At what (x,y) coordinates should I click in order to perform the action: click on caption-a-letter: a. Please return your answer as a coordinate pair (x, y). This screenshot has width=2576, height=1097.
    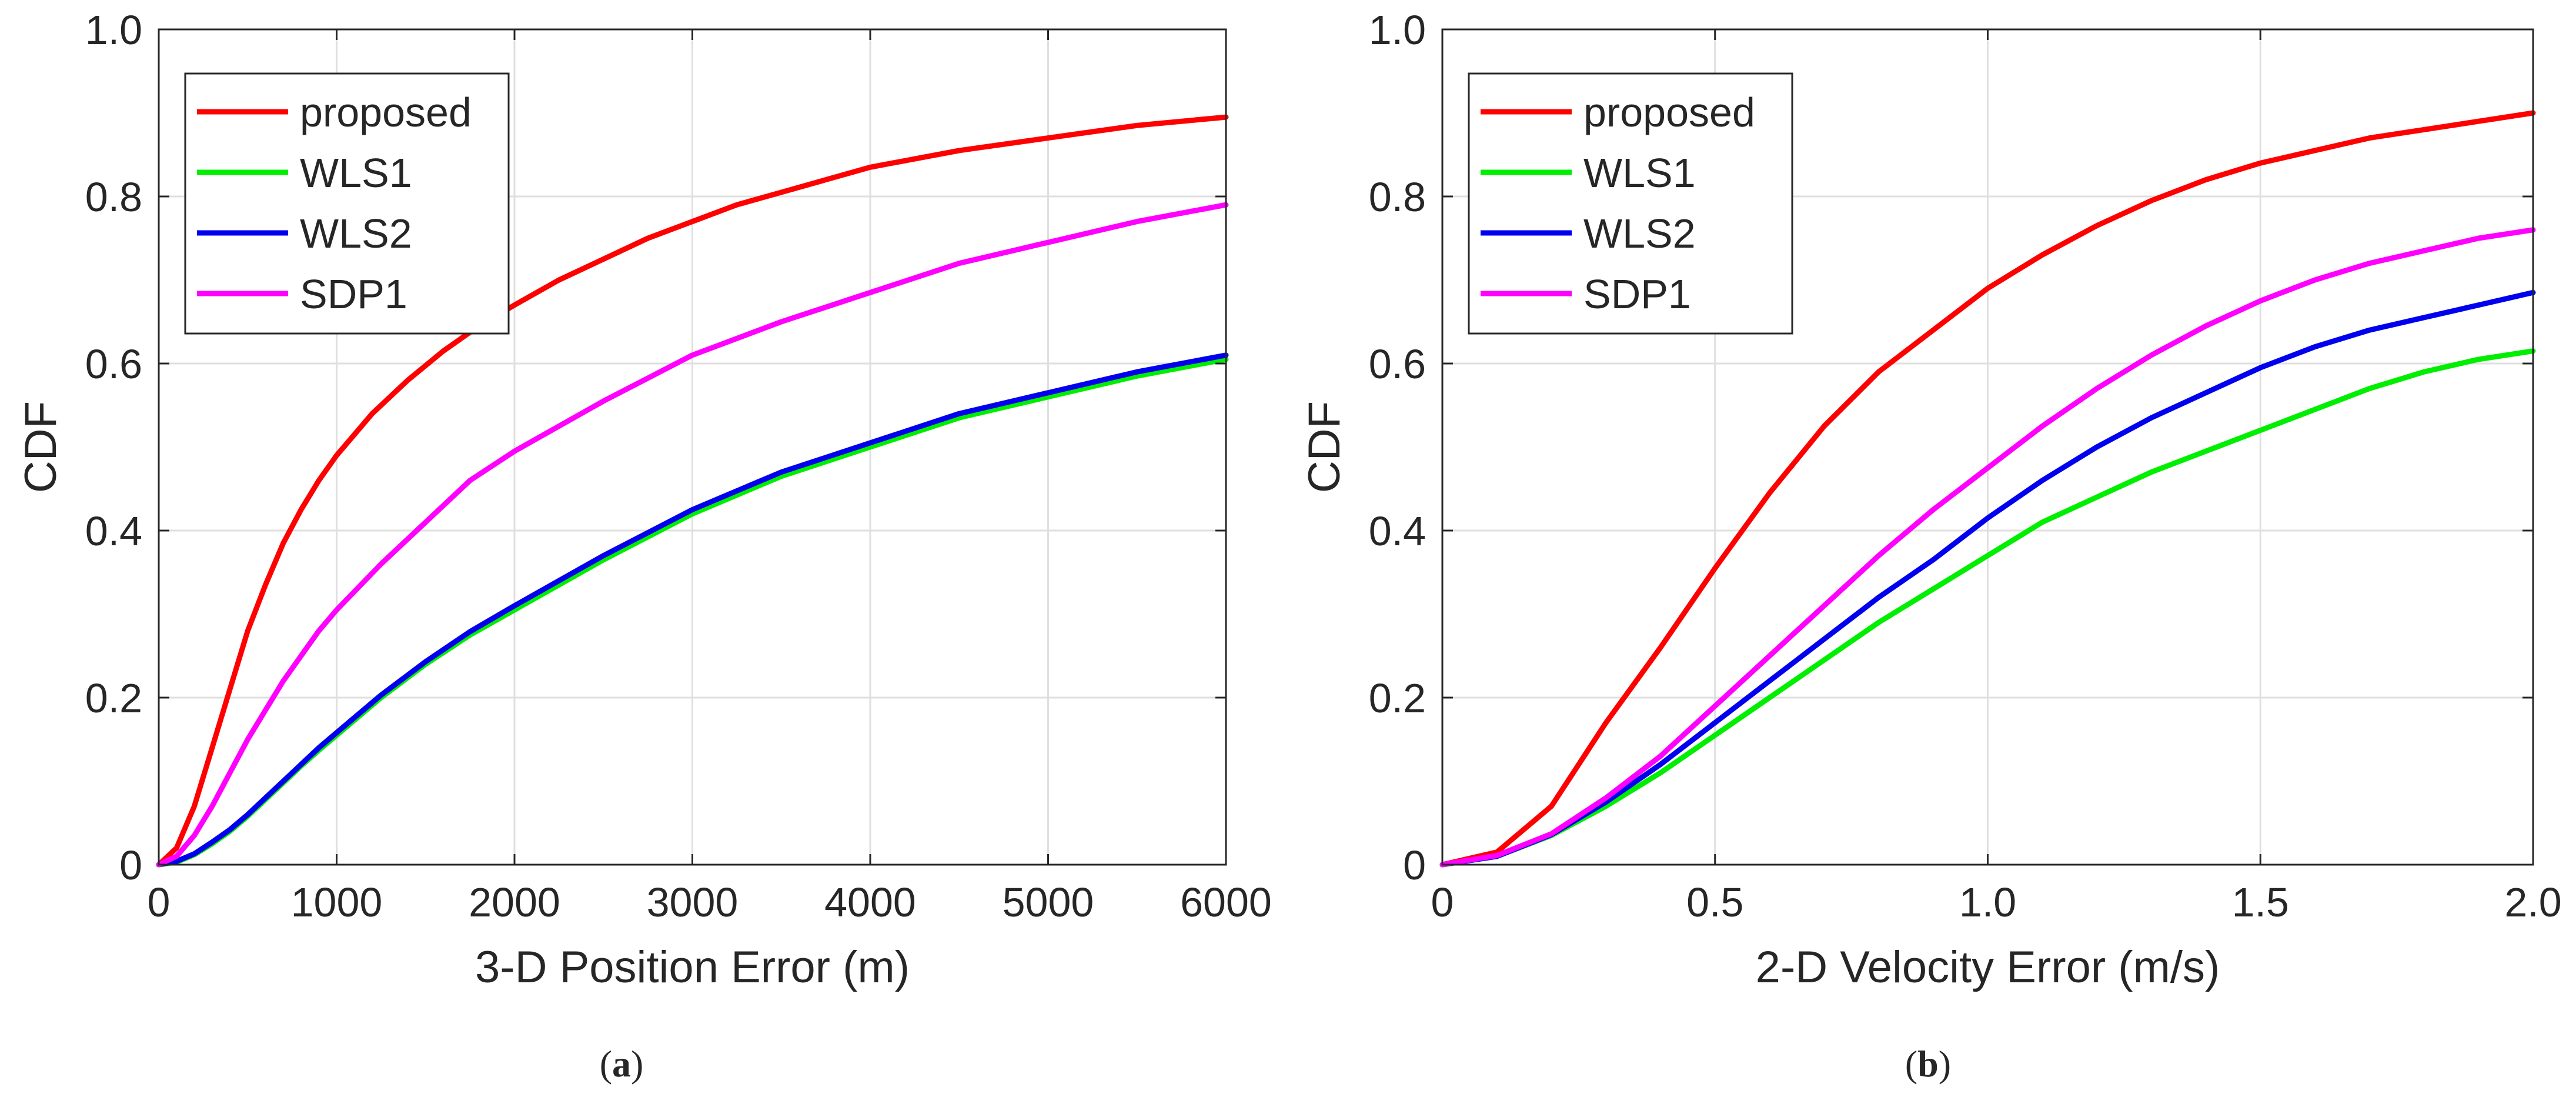
    Looking at the image, I should click on (621, 1064).